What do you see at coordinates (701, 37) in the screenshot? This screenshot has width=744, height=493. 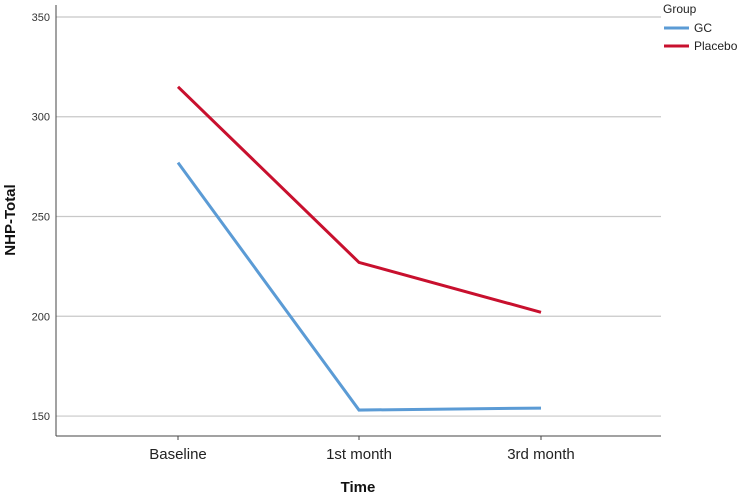 I see `legend-items: GC Placebo` at bounding box center [701, 37].